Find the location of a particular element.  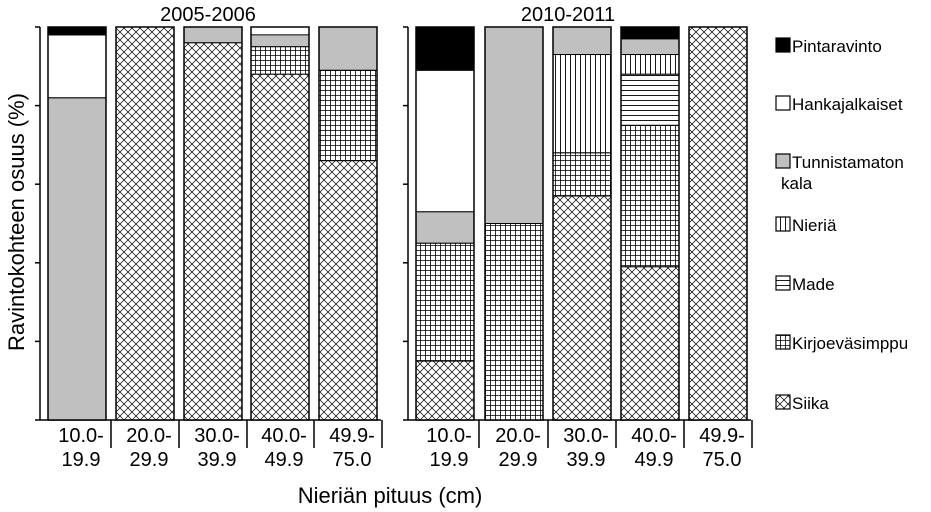

legend-label: Pintaravinto is located at coordinates (837, 46).